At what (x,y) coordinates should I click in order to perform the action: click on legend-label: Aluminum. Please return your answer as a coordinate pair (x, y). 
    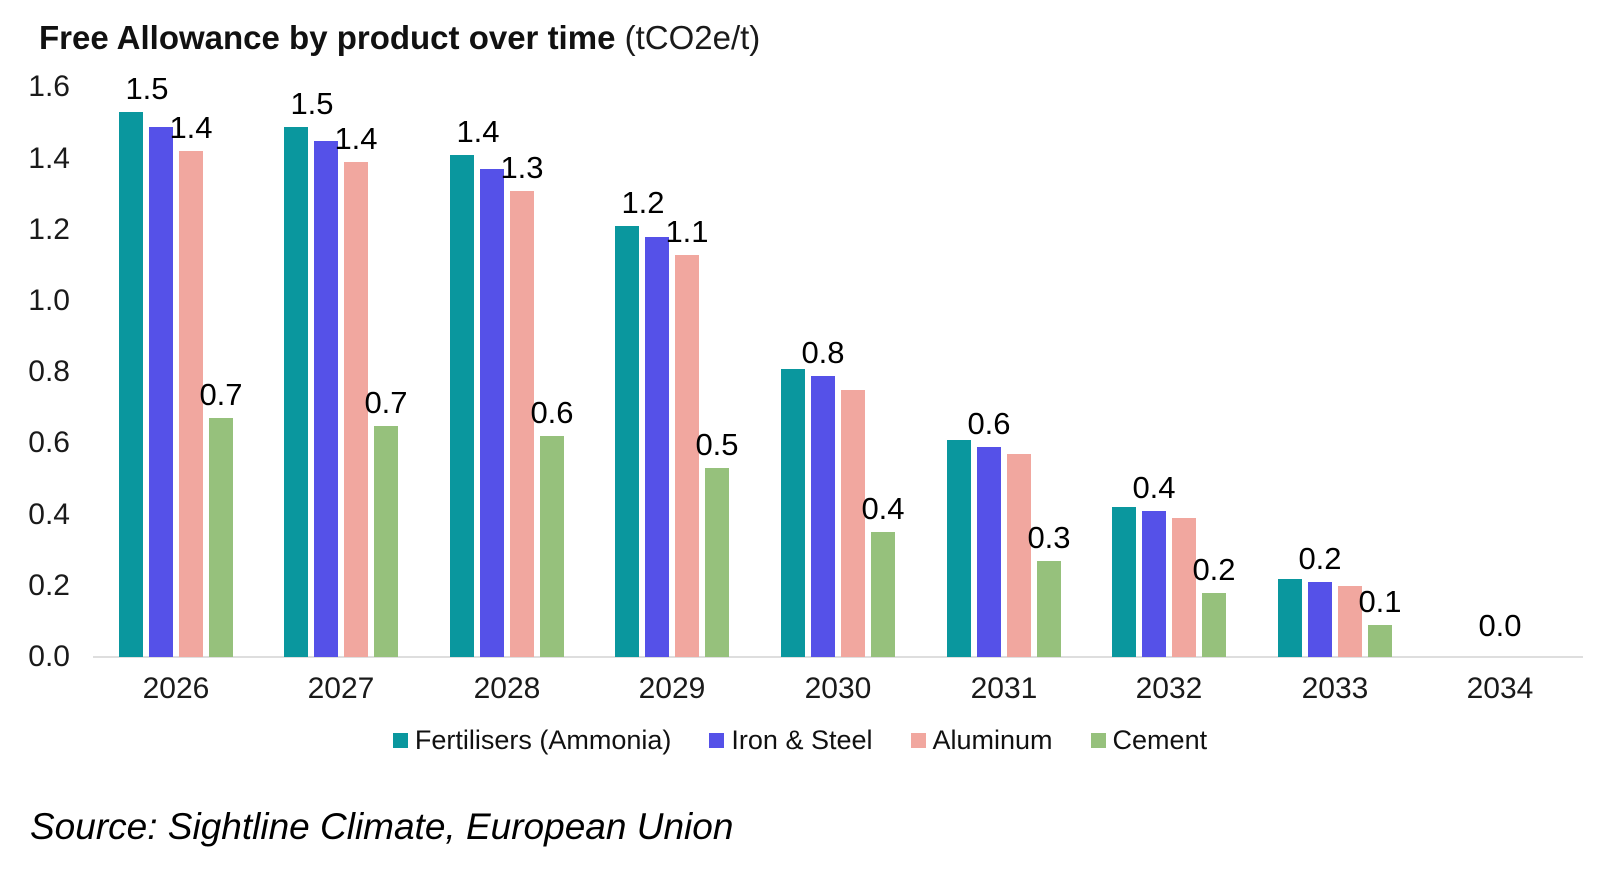
    Looking at the image, I should click on (992, 739).